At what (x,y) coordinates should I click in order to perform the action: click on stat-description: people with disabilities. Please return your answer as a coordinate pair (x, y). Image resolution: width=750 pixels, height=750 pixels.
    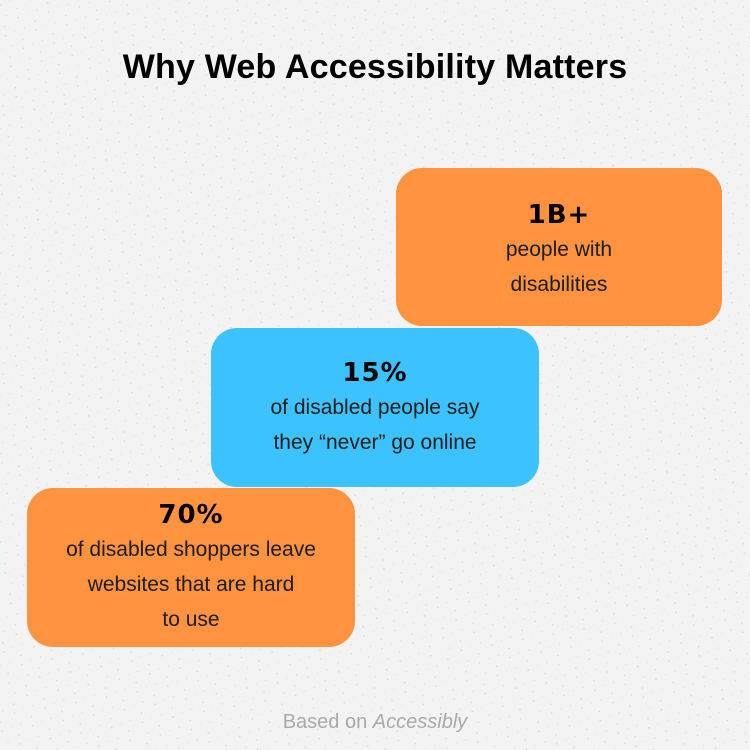
    Looking at the image, I should click on (559, 267).